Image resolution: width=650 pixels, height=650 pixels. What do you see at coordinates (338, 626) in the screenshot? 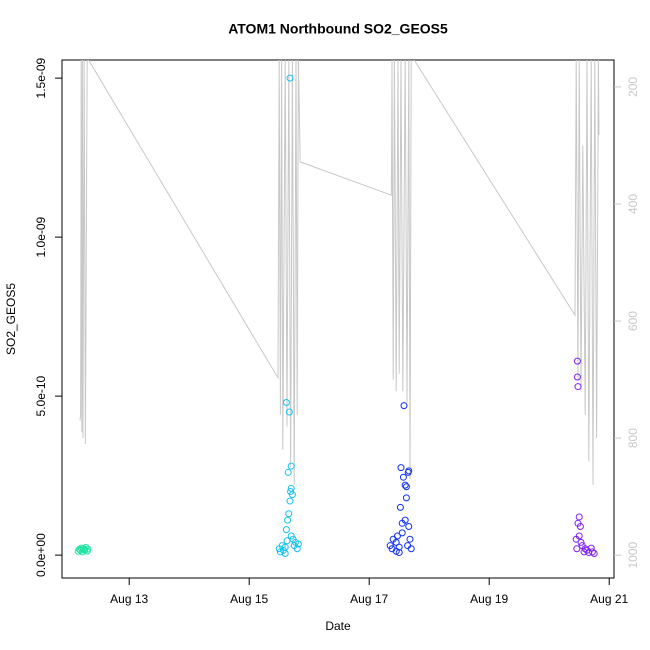
I see `x-axis-label: Date` at bounding box center [338, 626].